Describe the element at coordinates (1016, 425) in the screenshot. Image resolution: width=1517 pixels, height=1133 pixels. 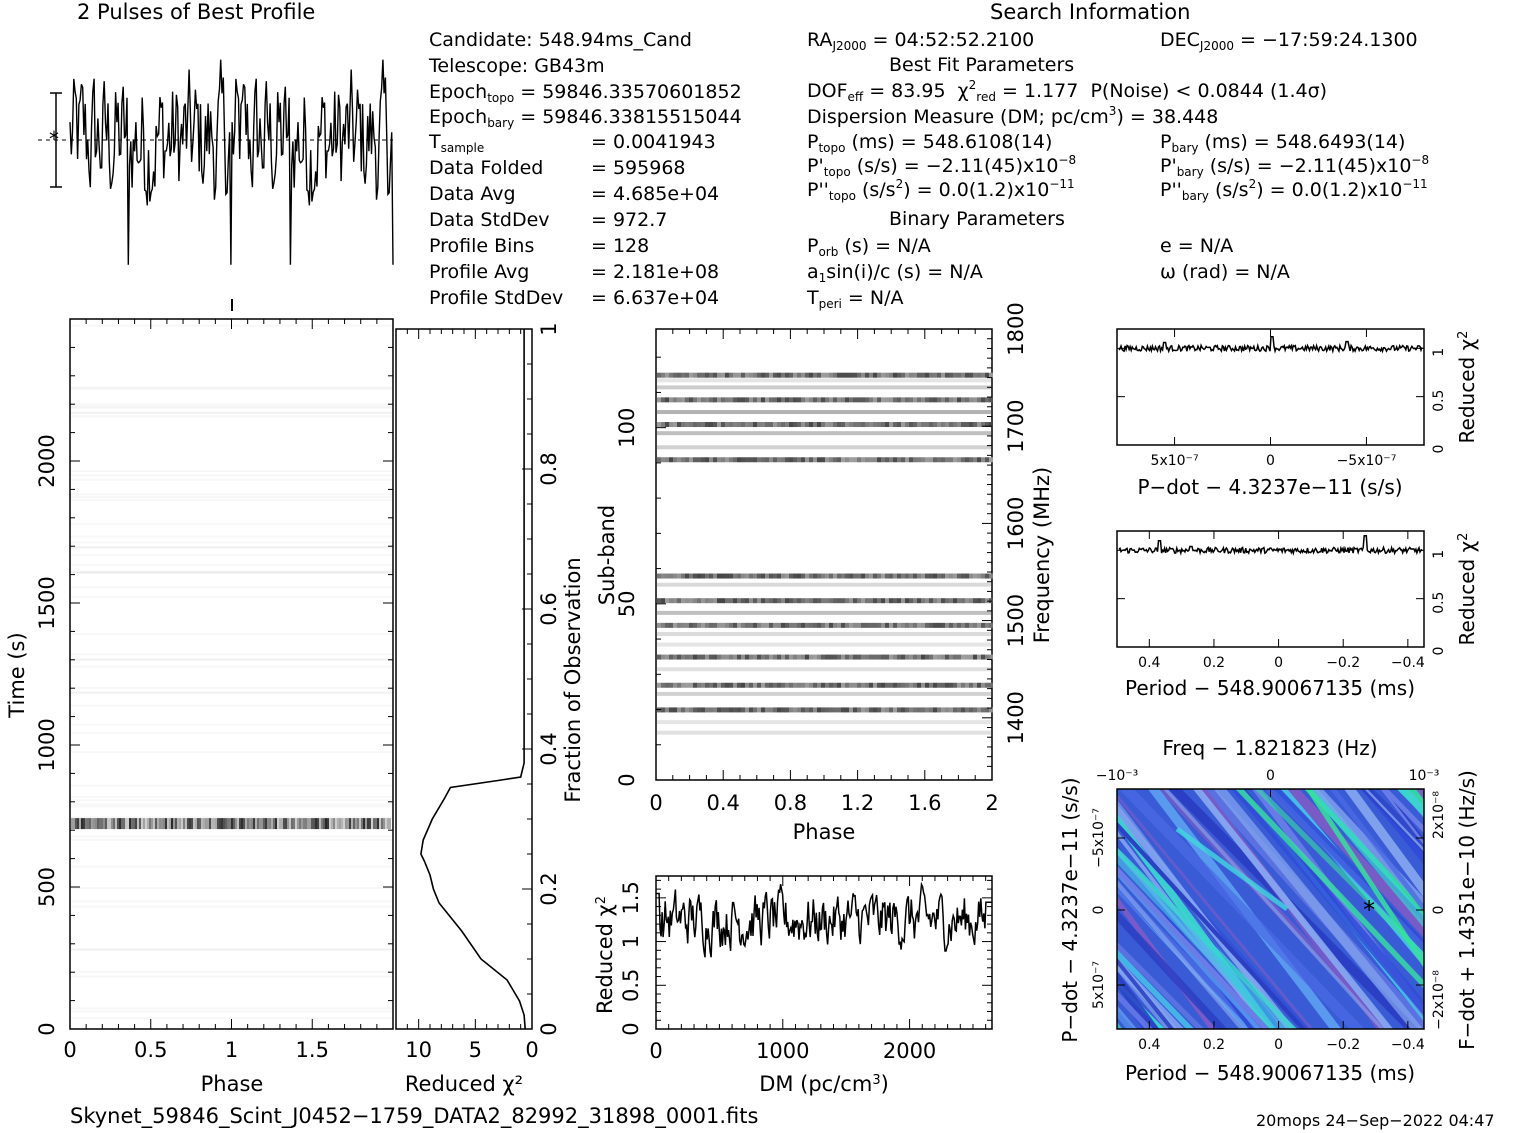
I see `frequency-ytick-label: 1700` at that location.